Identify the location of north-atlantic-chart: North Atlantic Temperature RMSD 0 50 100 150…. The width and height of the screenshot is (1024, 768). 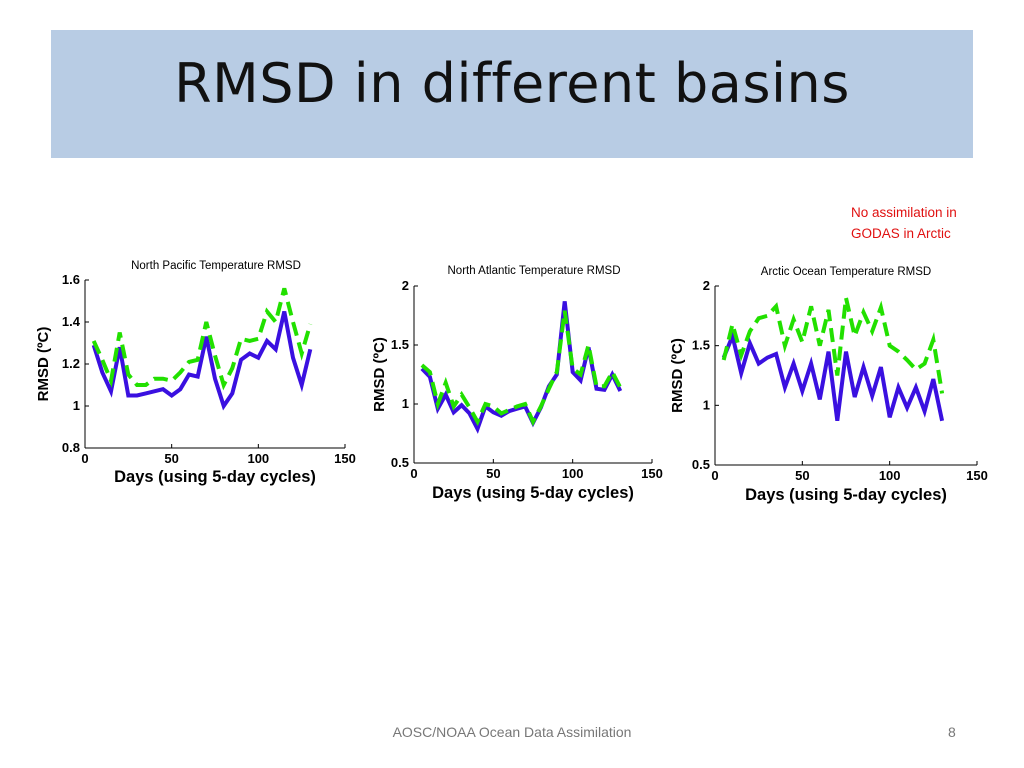
(517, 383).